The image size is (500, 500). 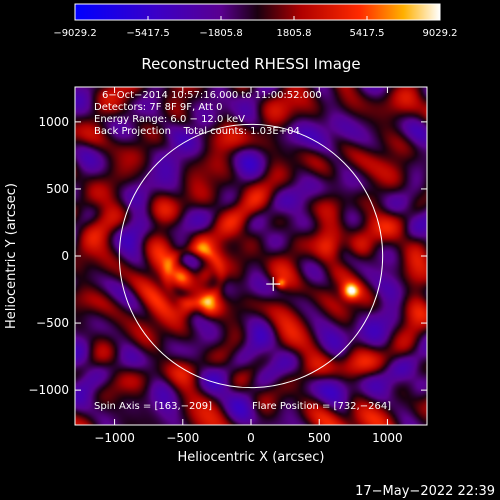 I want to click on footer-date: 17−May−2022 22:39, so click(x=425, y=491).